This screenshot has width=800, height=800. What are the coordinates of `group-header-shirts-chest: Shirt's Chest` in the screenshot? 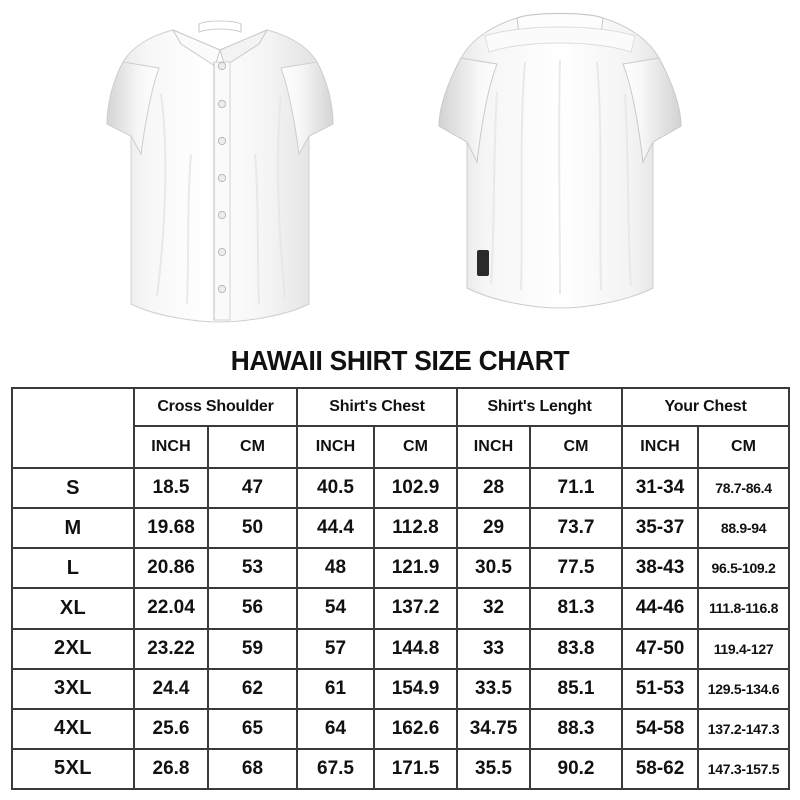 It's located at (377, 407).